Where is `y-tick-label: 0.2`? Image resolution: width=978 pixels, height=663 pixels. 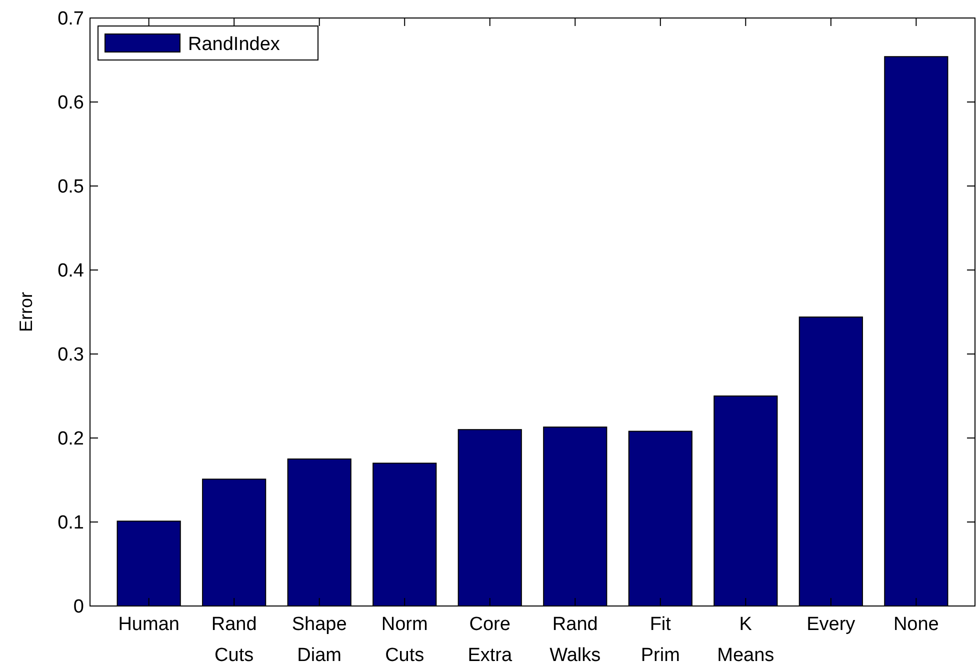 y-tick-label: 0.2 is located at coordinates (71, 439).